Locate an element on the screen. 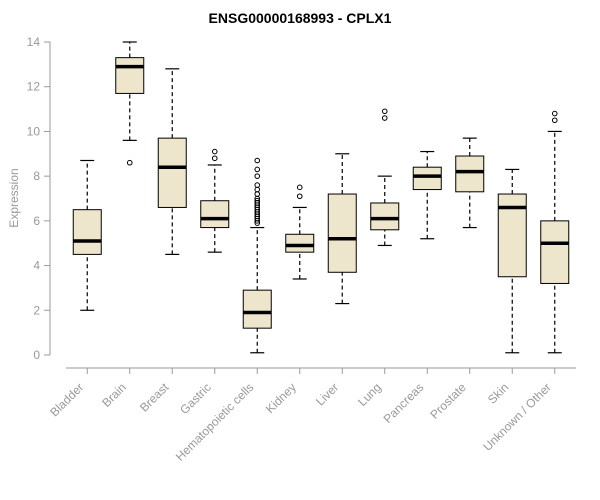 The height and width of the screenshot is (500, 600). box-brain is located at coordinates (130, 75).